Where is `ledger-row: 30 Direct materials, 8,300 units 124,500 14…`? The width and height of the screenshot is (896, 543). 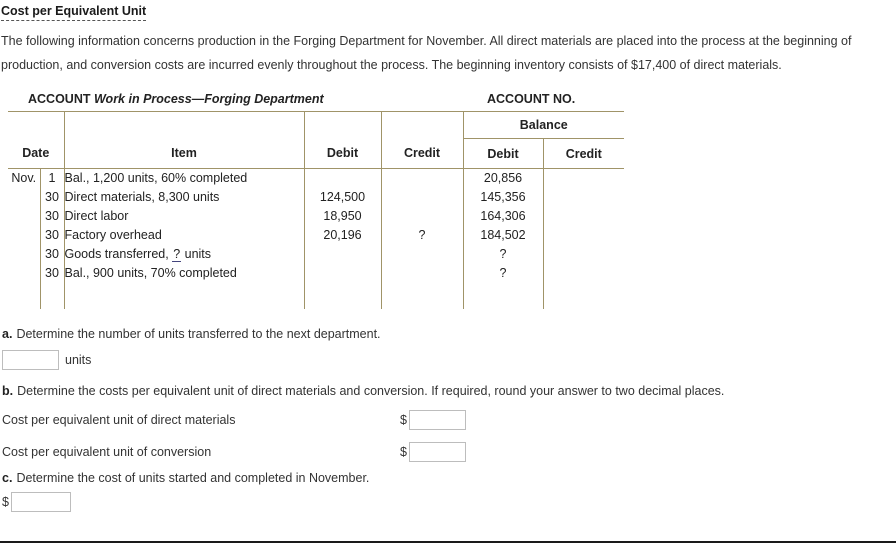
ledger-row: 30 Direct materials, 8,300 units 124,500 14… is located at coordinates (316, 197).